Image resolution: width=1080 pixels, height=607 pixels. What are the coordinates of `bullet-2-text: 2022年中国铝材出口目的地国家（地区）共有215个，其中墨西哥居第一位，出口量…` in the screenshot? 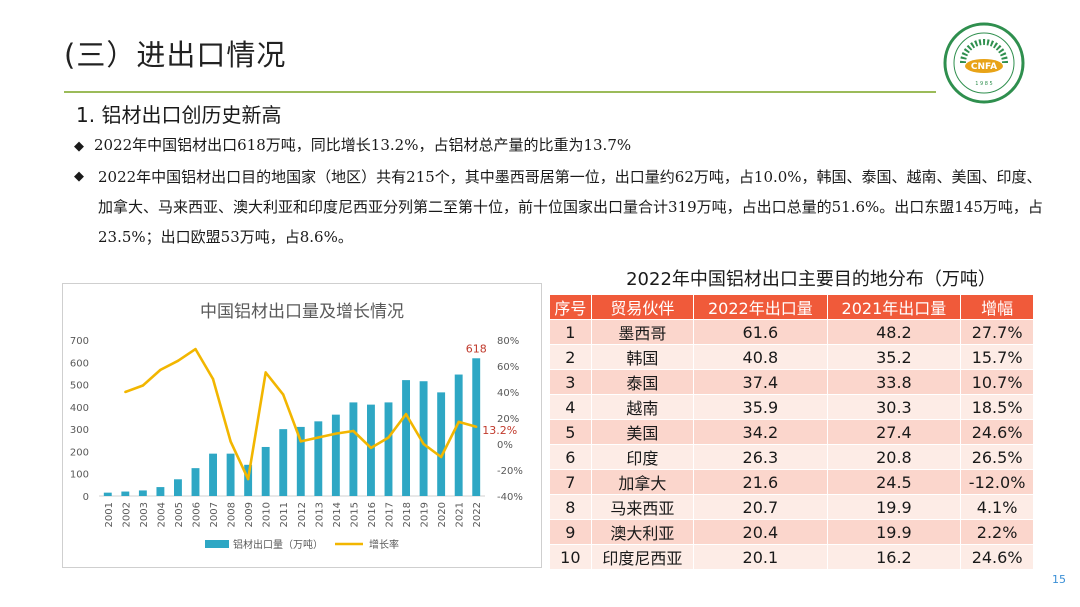 It's located at (570, 207).